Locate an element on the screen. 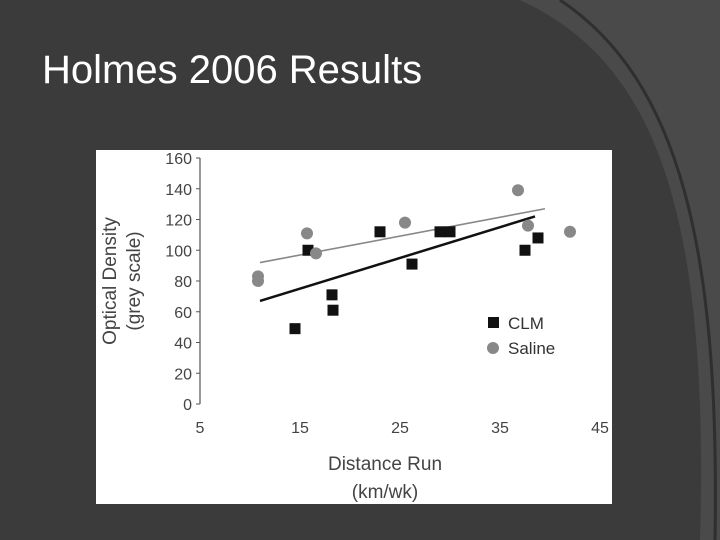 This screenshot has height=540, width=720. x-tick-label: 15 is located at coordinates (300, 428).